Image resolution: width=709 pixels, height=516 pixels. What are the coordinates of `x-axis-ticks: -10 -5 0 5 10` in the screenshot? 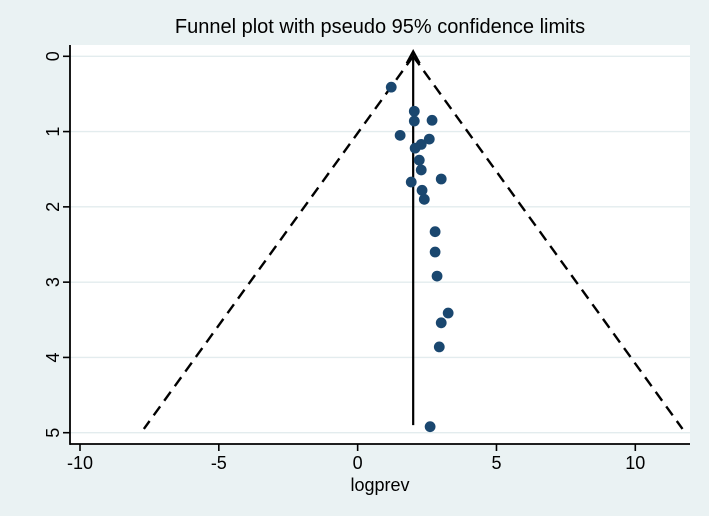 It's located at (356, 458).